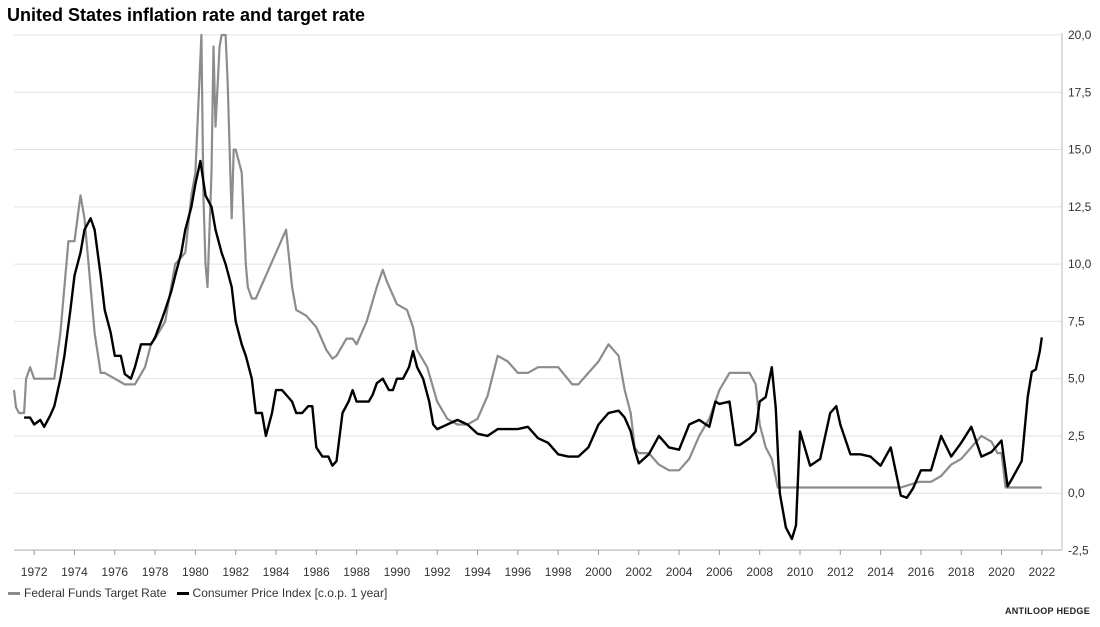  What do you see at coordinates (356, 572) in the screenshot?
I see `x-tick-label: 1988` at bounding box center [356, 572].